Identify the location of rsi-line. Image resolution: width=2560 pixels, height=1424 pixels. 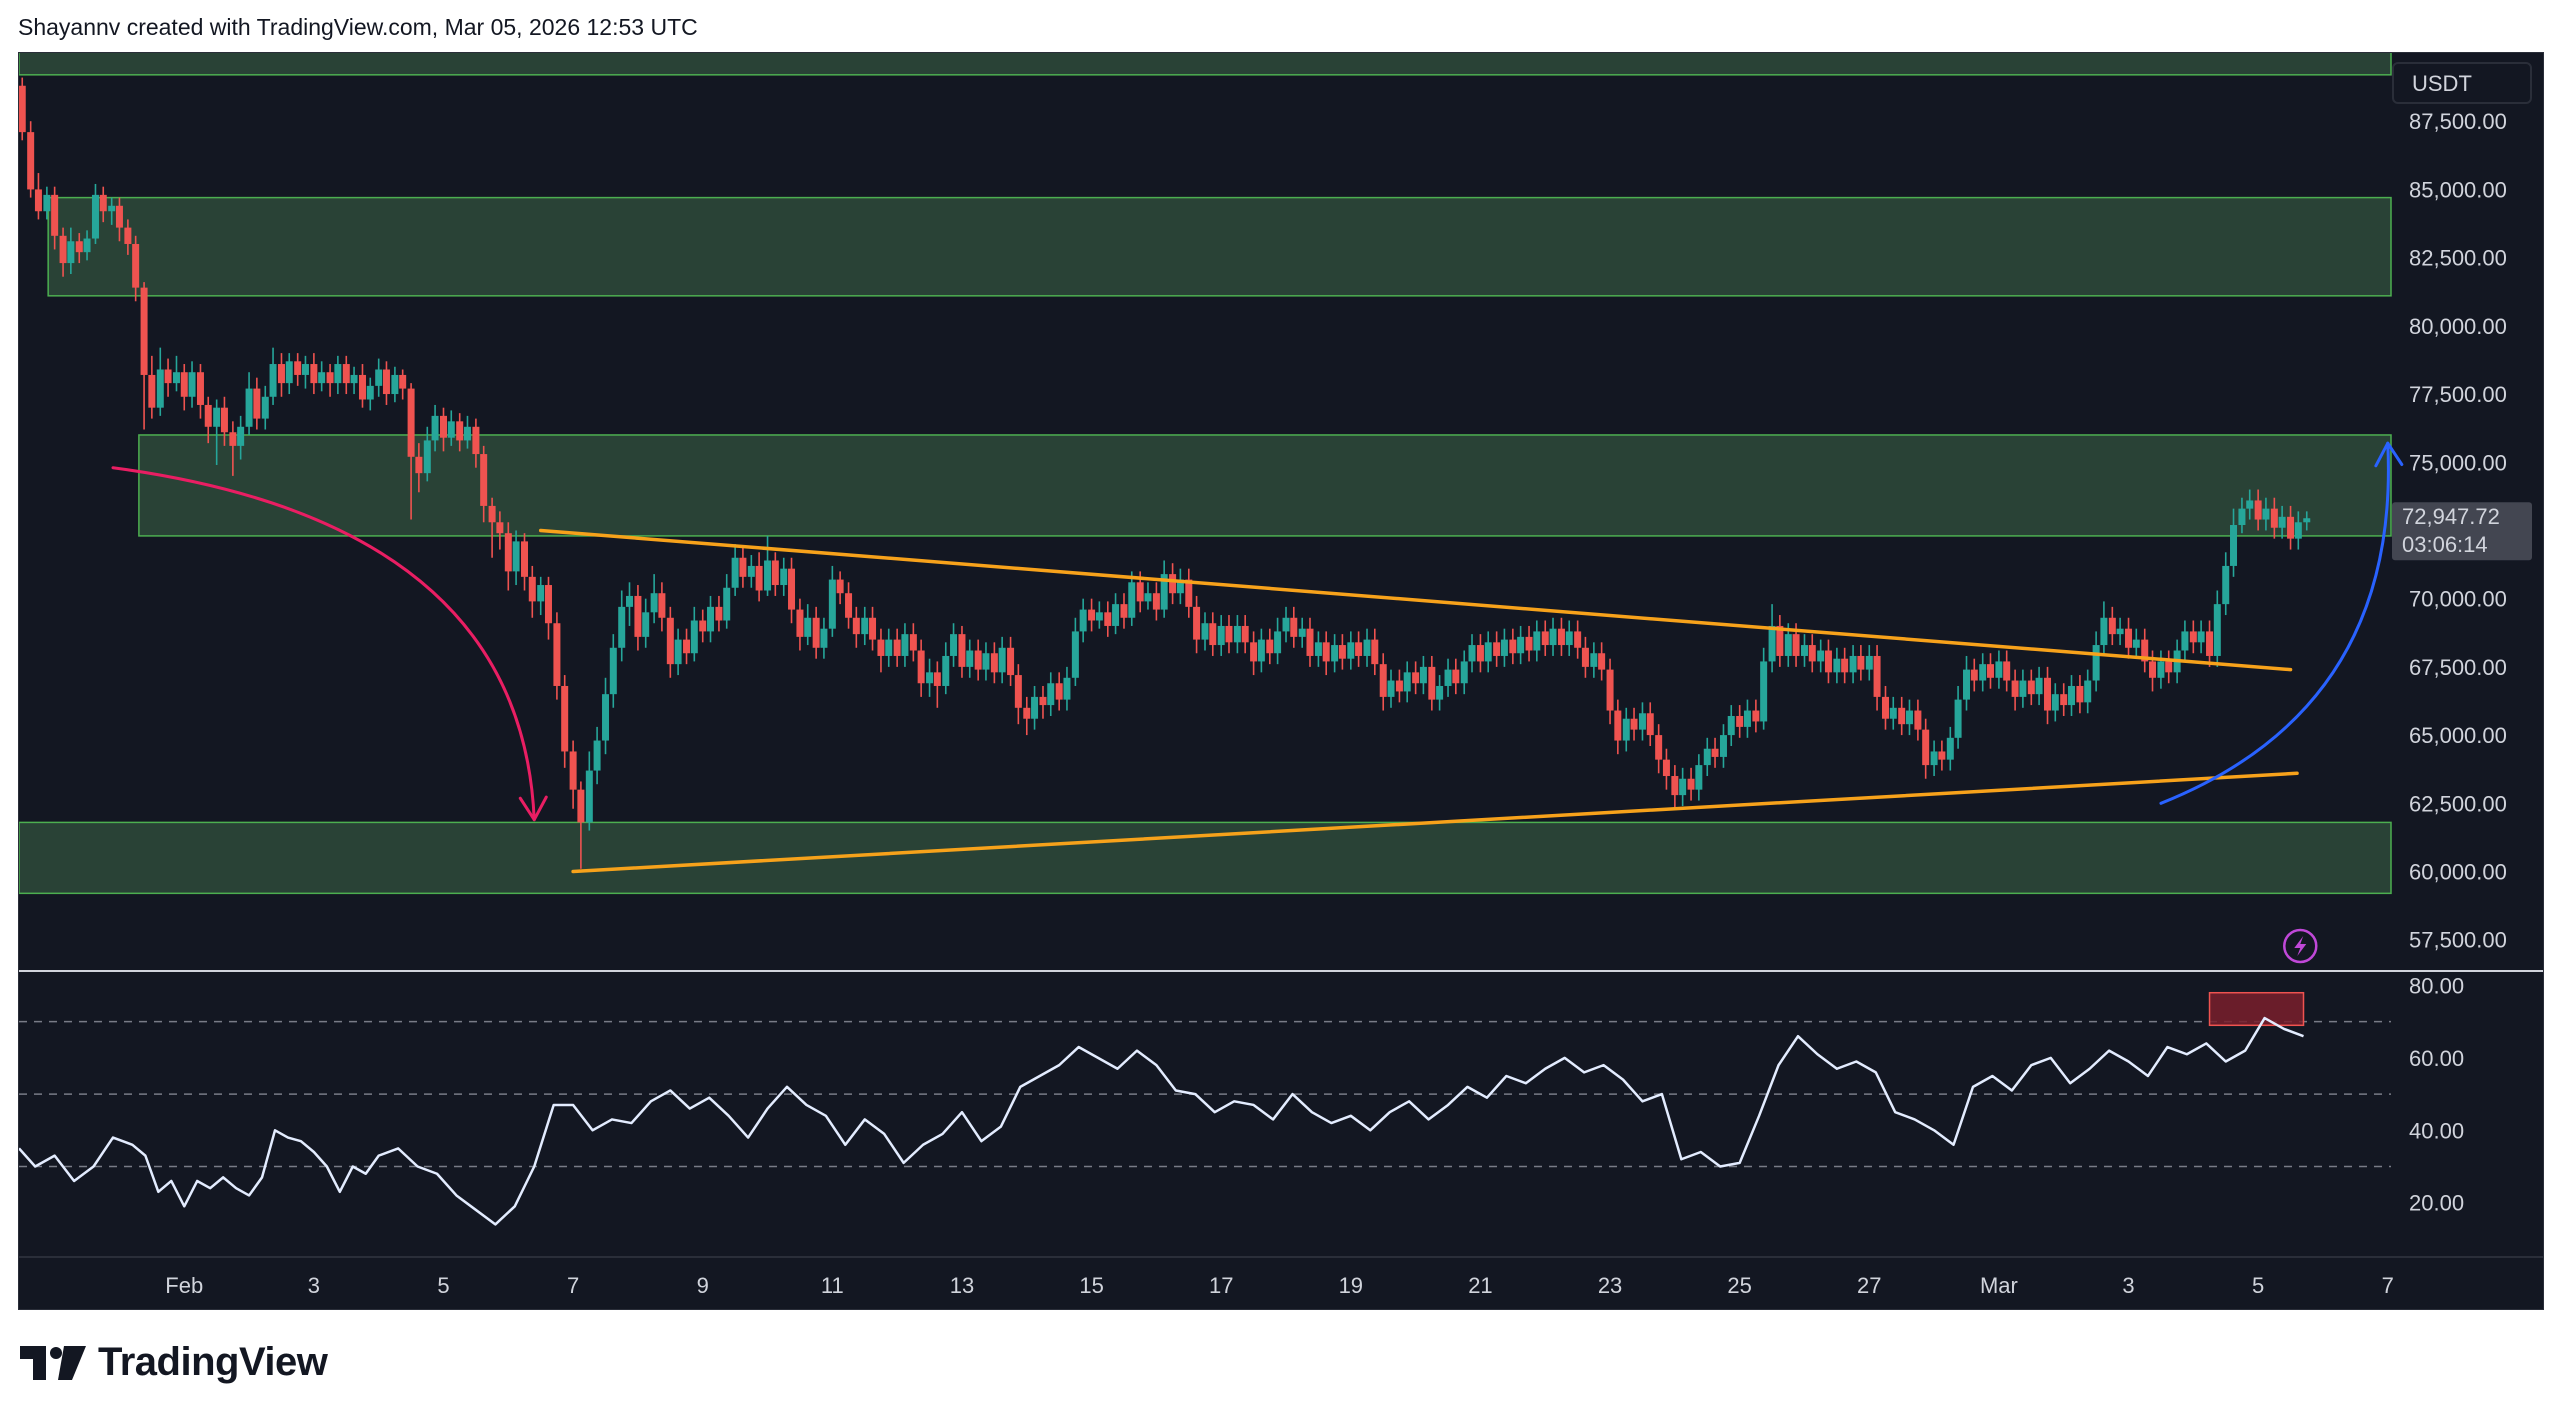
(1161, 1121).